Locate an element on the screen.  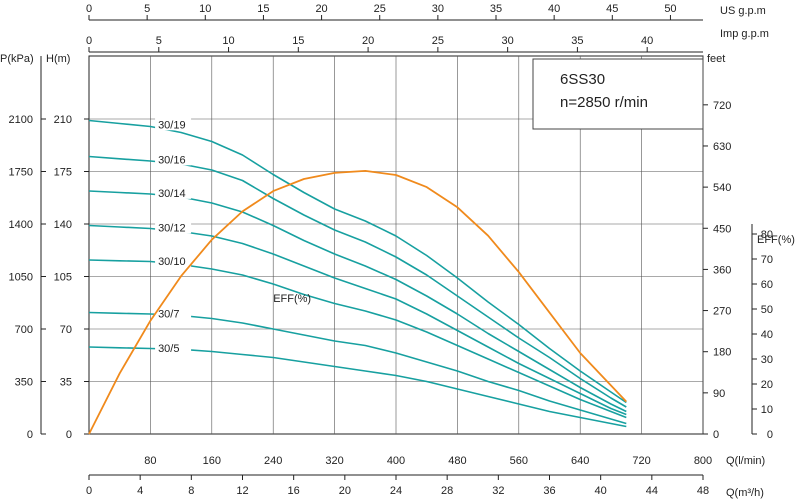
q-m3h-tick-label-40: 40 is located at coordinates (601, 491).